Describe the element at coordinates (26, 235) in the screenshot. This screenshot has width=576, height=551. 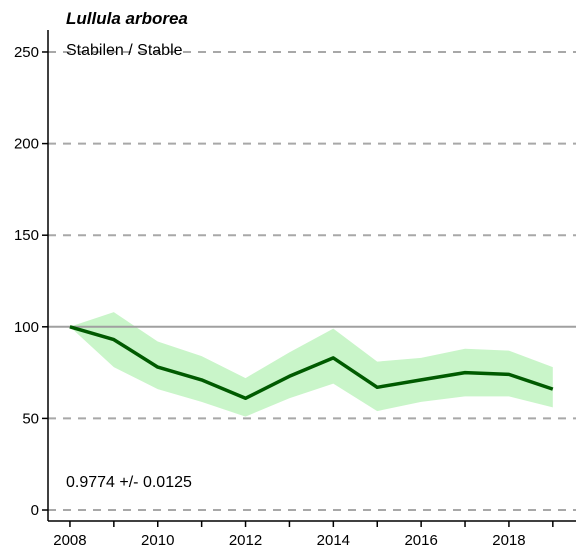
I see `y-tick-label: 150` at that location.